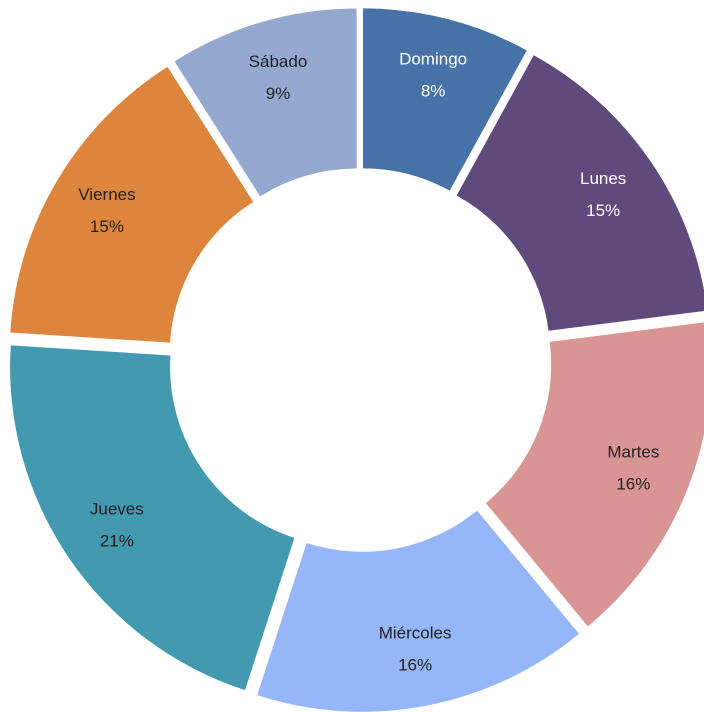 The image size is (704, 713). I want to click on segment-label: Martes, so click(633, 452).